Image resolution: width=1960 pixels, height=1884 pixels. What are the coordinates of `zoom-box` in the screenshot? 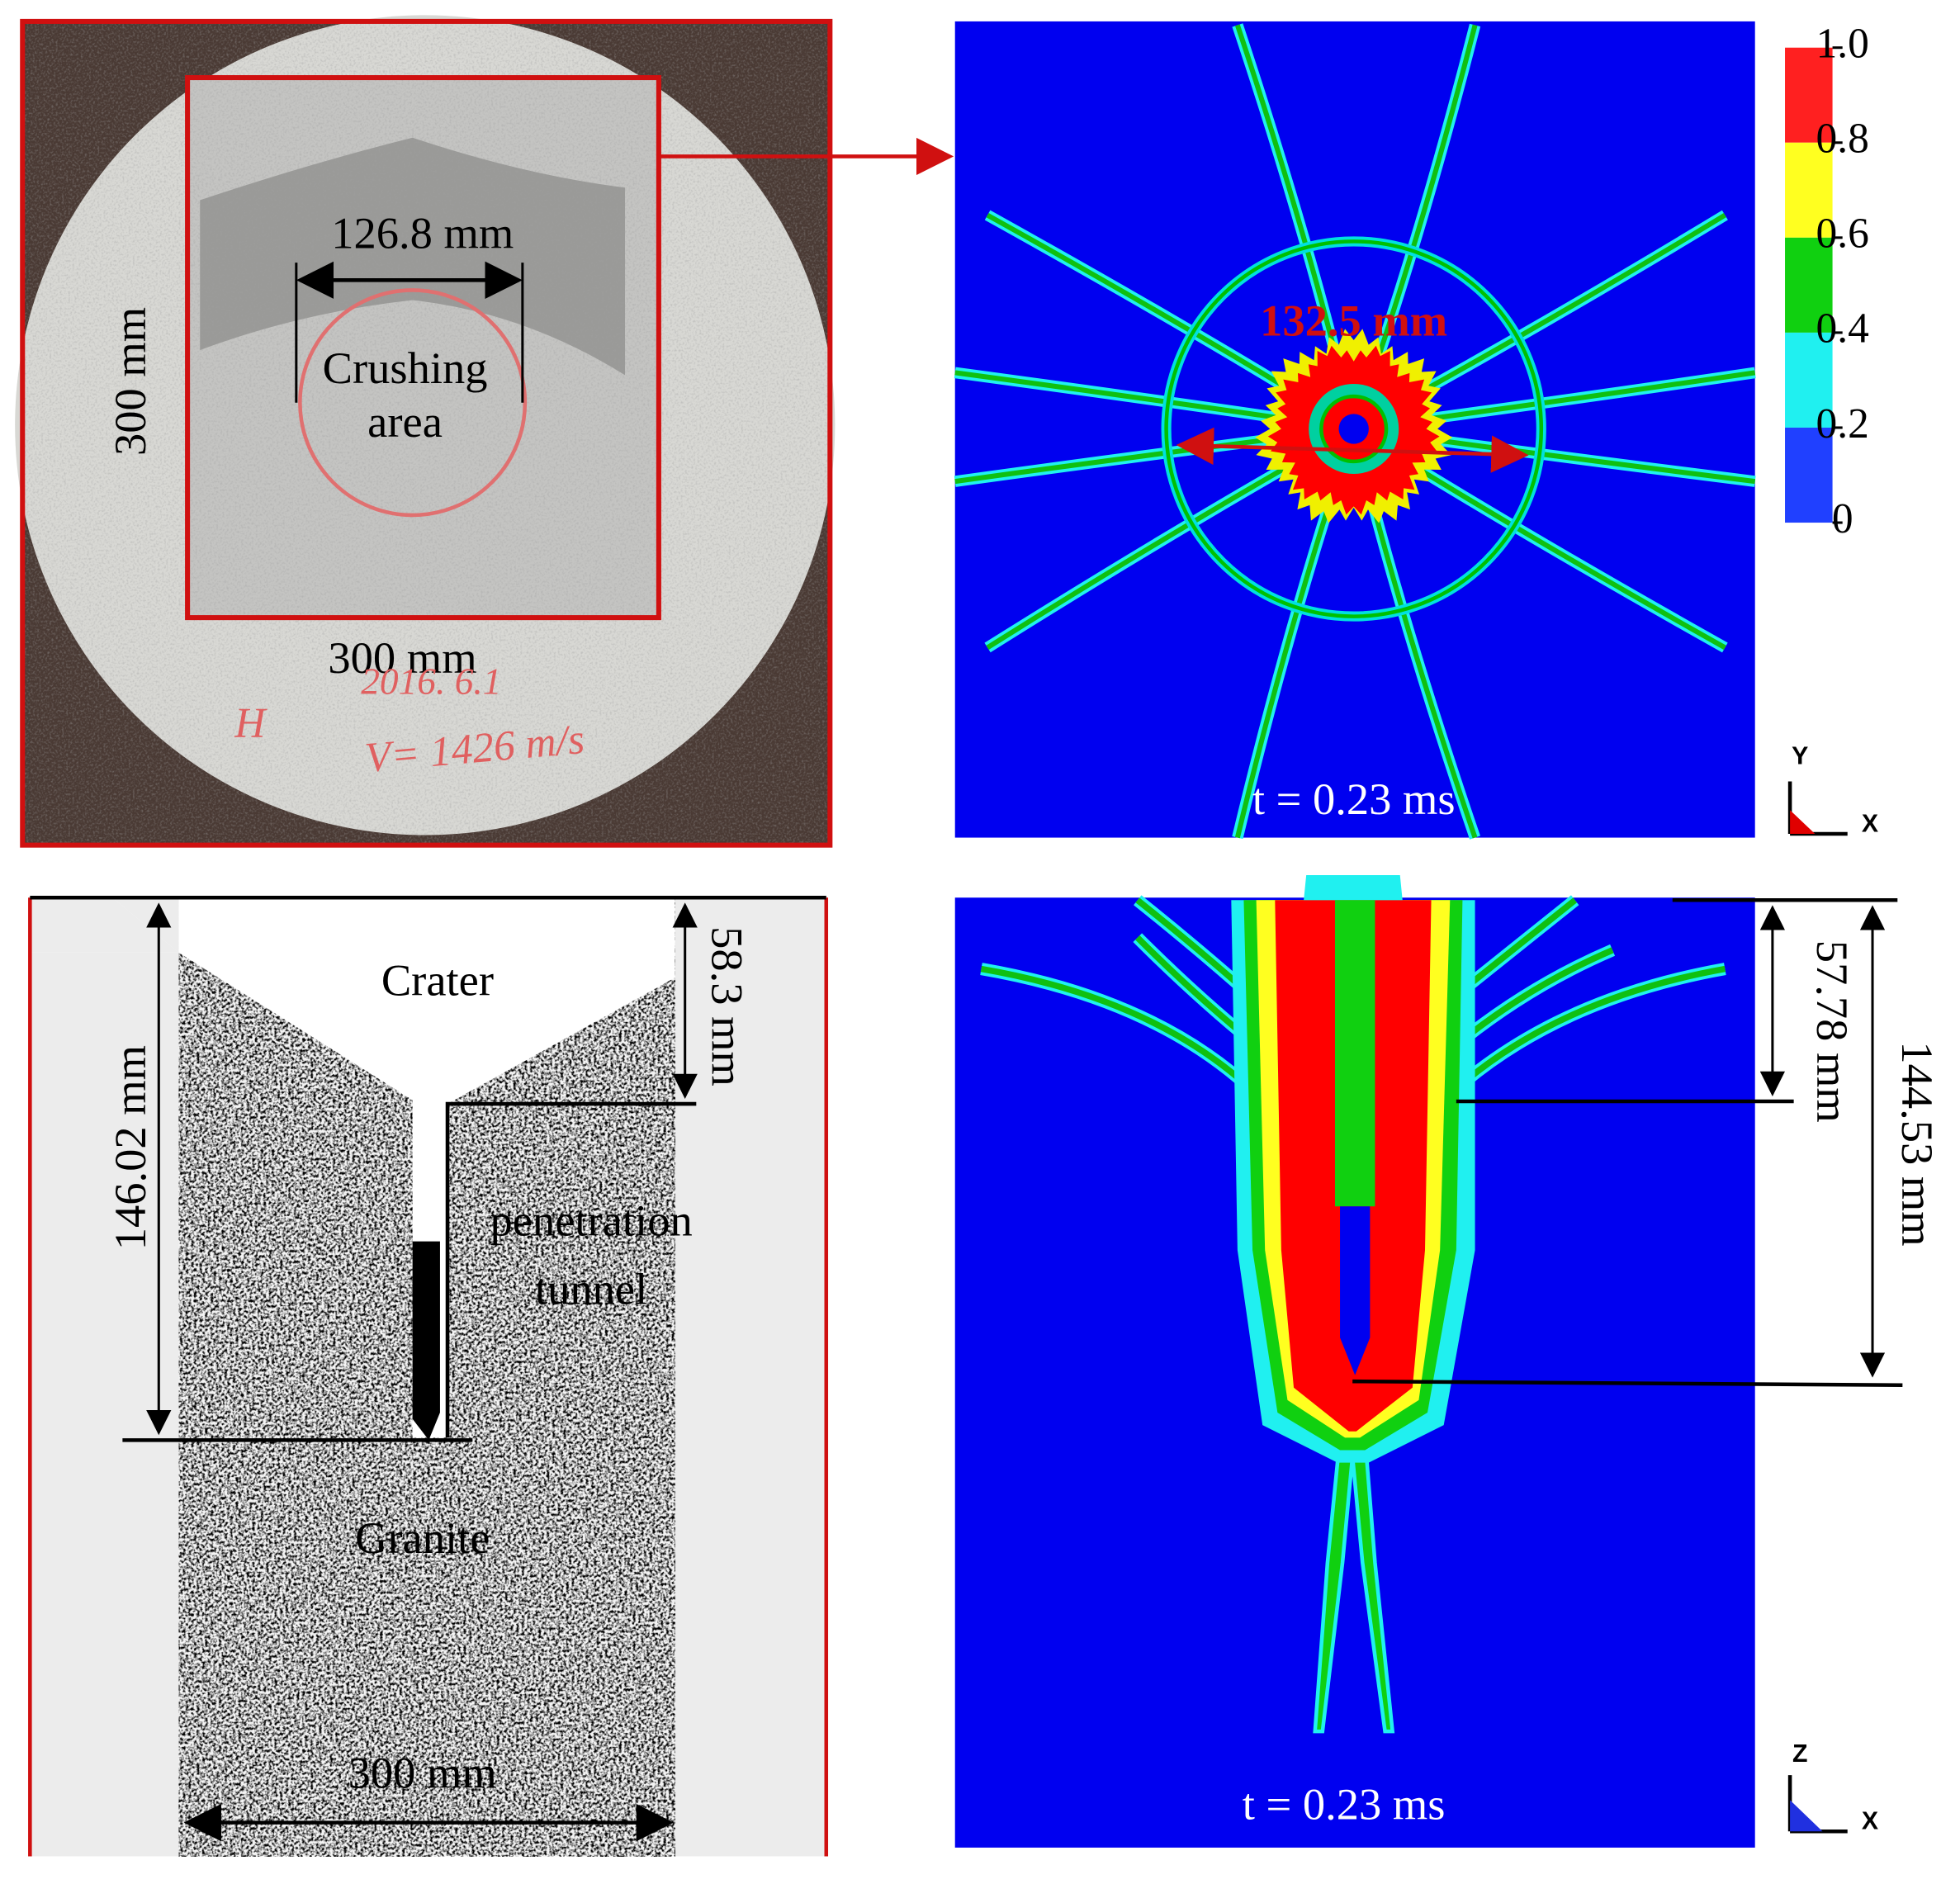 It's located at (423, 348).